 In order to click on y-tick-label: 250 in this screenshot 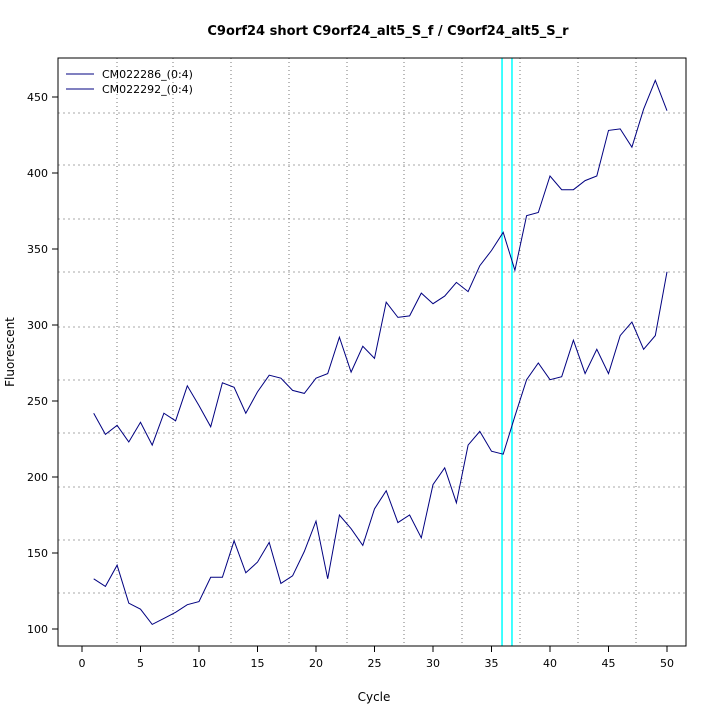, I will do `click(37, 401)`.